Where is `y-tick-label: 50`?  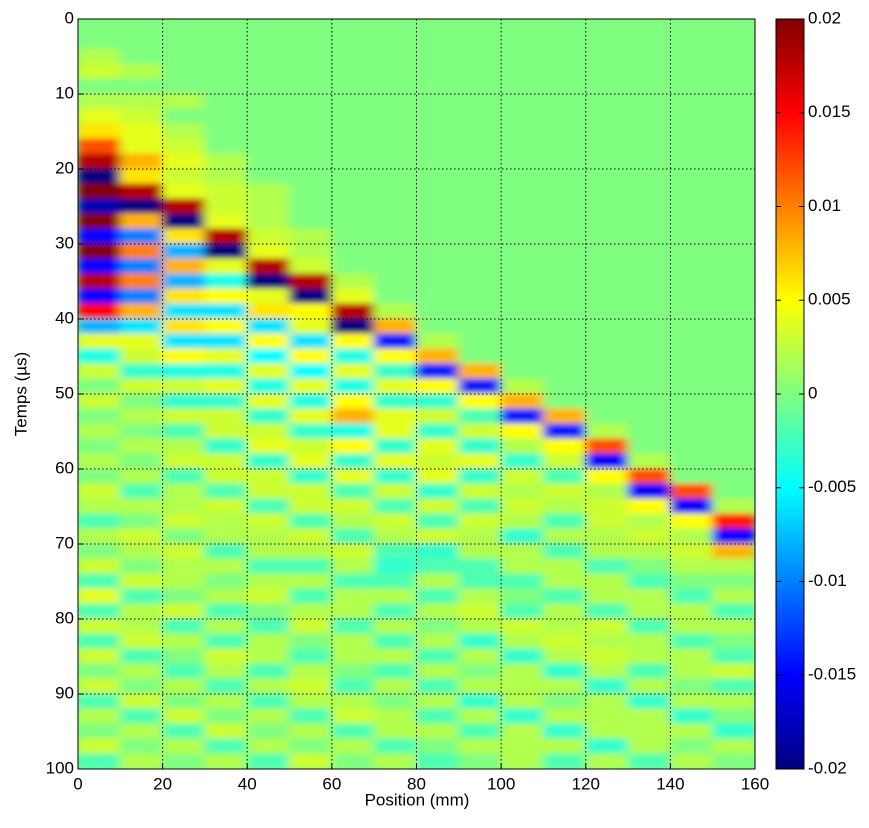
y-tick-label: 50 is located at coordinates (64, 392).